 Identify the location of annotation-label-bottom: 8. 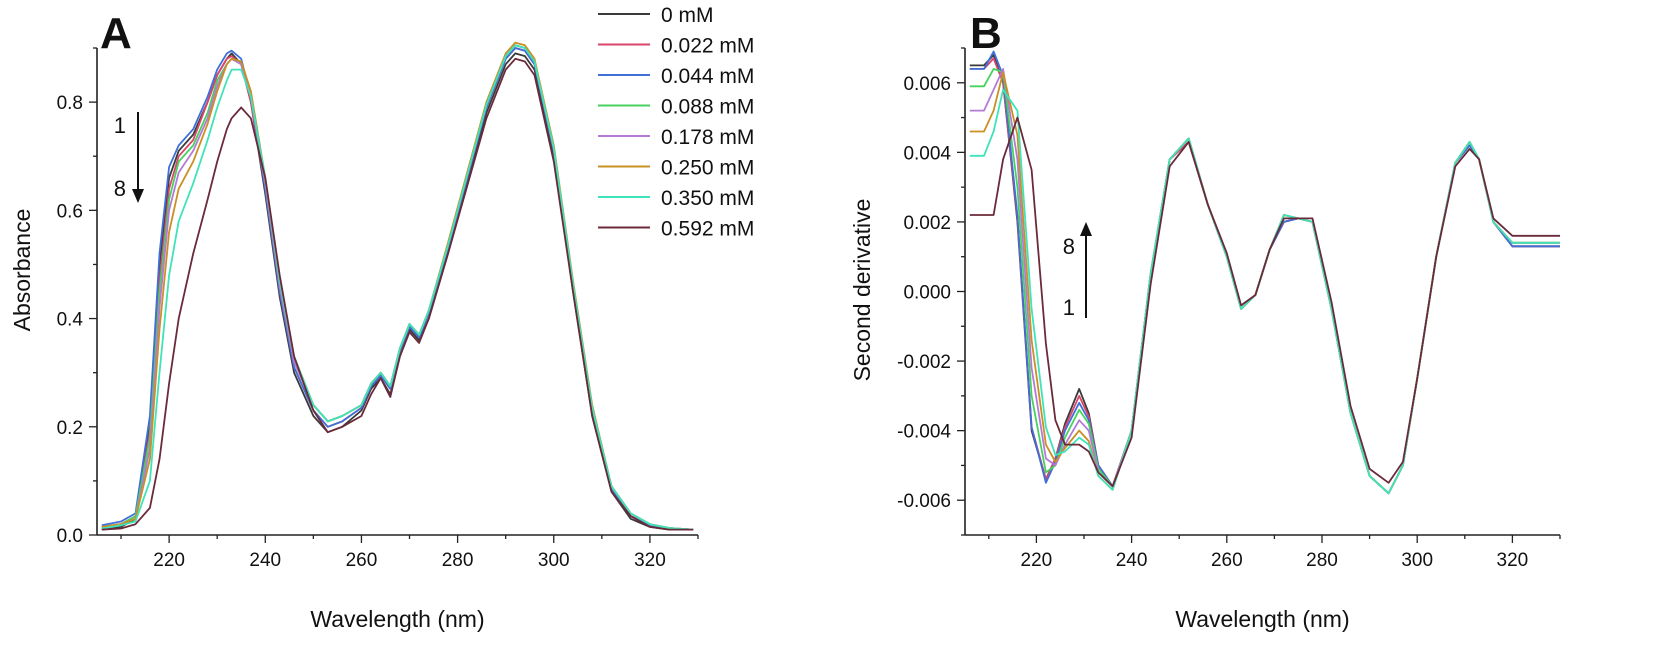
(120, 188).